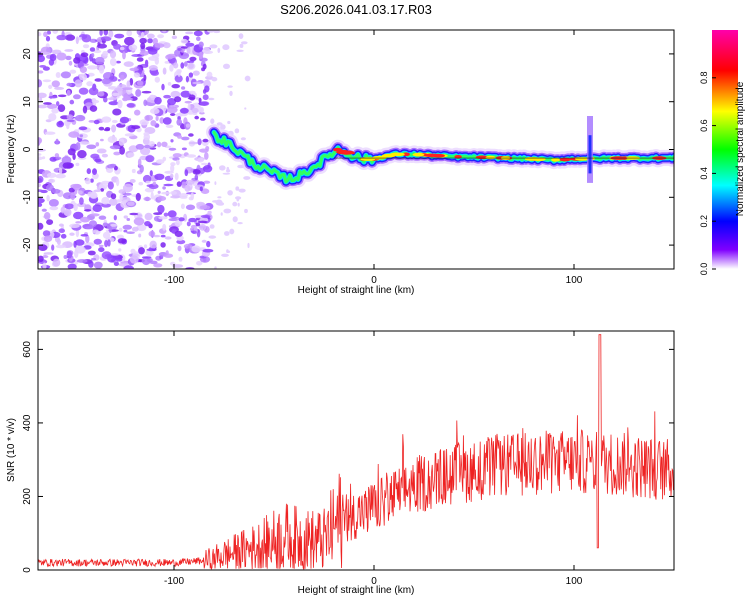 Image resolution: width=750 pixels, height=600 pixels. Describe the element at coordinates (418, 154) in the screenshot. I see `signal-hotspot` at that location.